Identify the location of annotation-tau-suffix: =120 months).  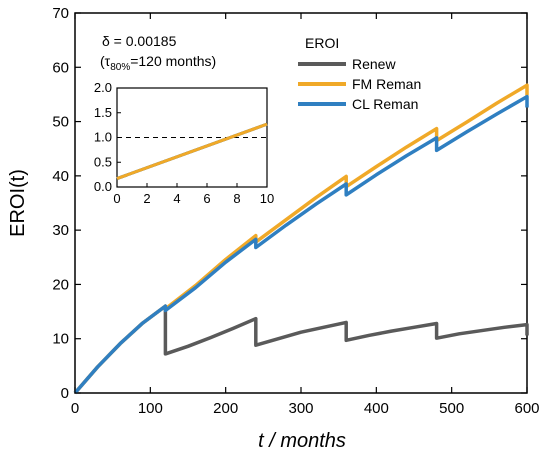
(173, 61).